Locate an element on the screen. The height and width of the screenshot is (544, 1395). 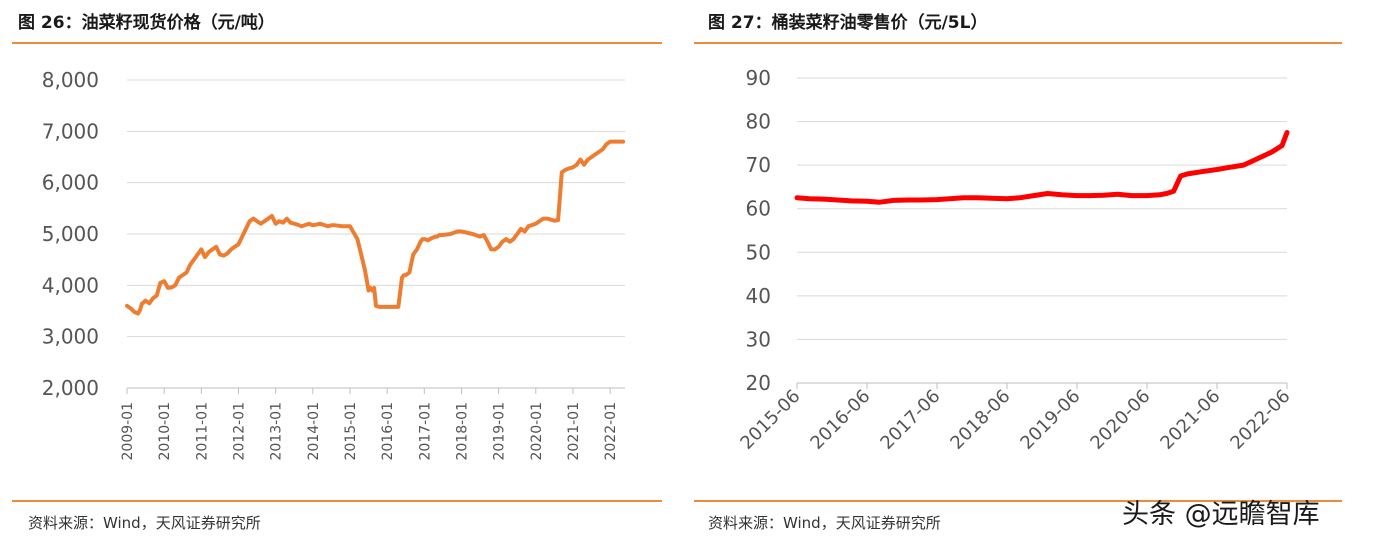
y-tick-label: 7,000 is located at coordinates (70, 131).